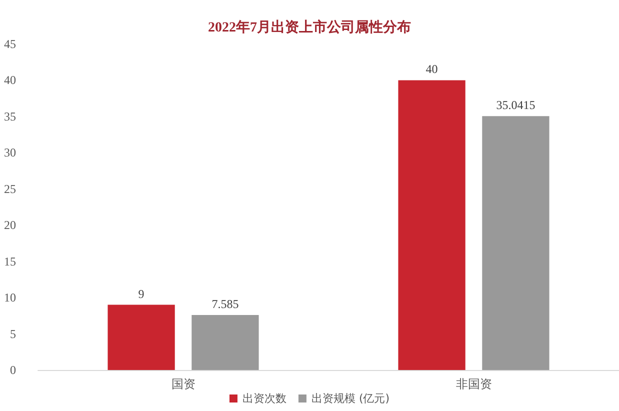  What do you see at coordinates (13, 370) in the screenshot?
I see `y-tick-label: 0` at bounding box center [13, 370].